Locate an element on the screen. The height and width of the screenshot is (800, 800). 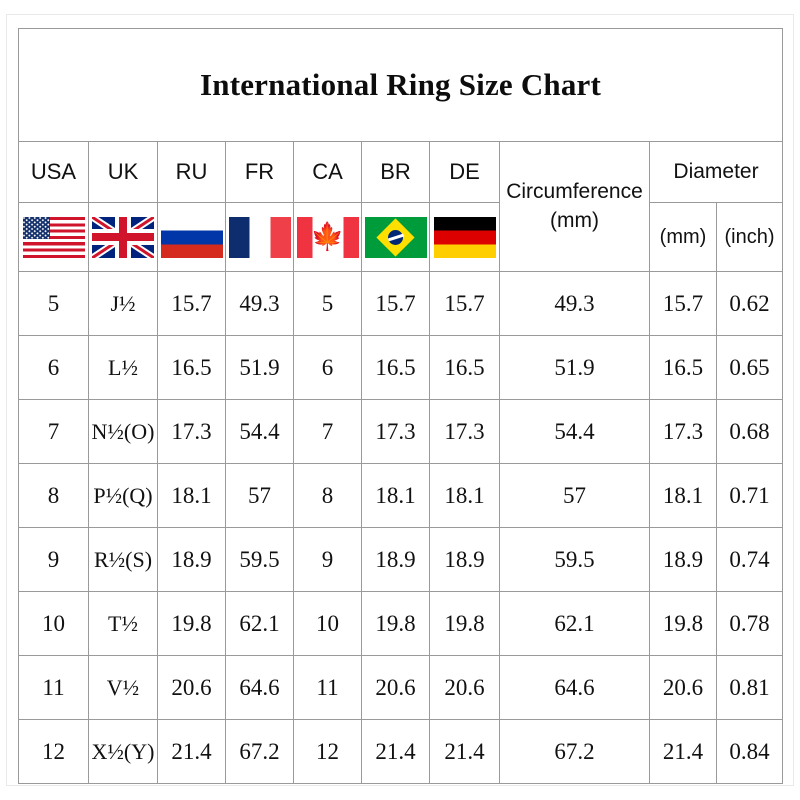
flag-de-icon is located at coordinates (464, 237).